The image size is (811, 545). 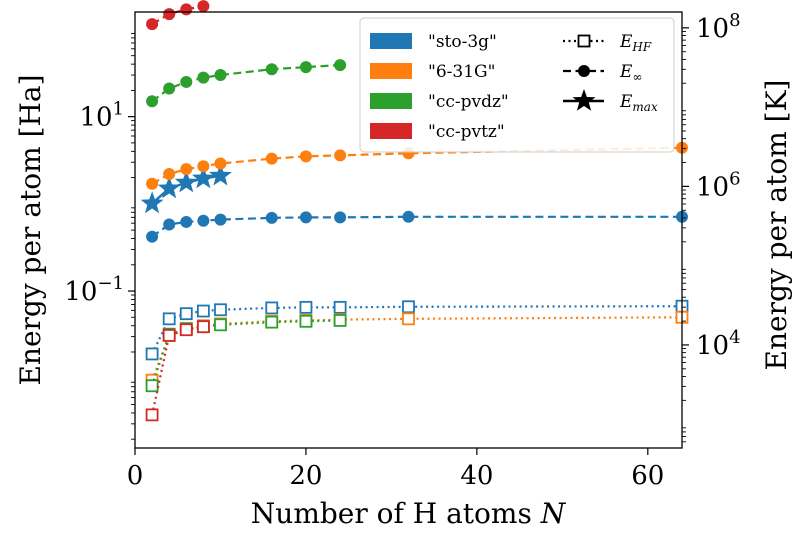 What do you see at coordinates (645, 107) in the screenshot?
I see `legend-subscript: max` at bounding box center [645, 107].